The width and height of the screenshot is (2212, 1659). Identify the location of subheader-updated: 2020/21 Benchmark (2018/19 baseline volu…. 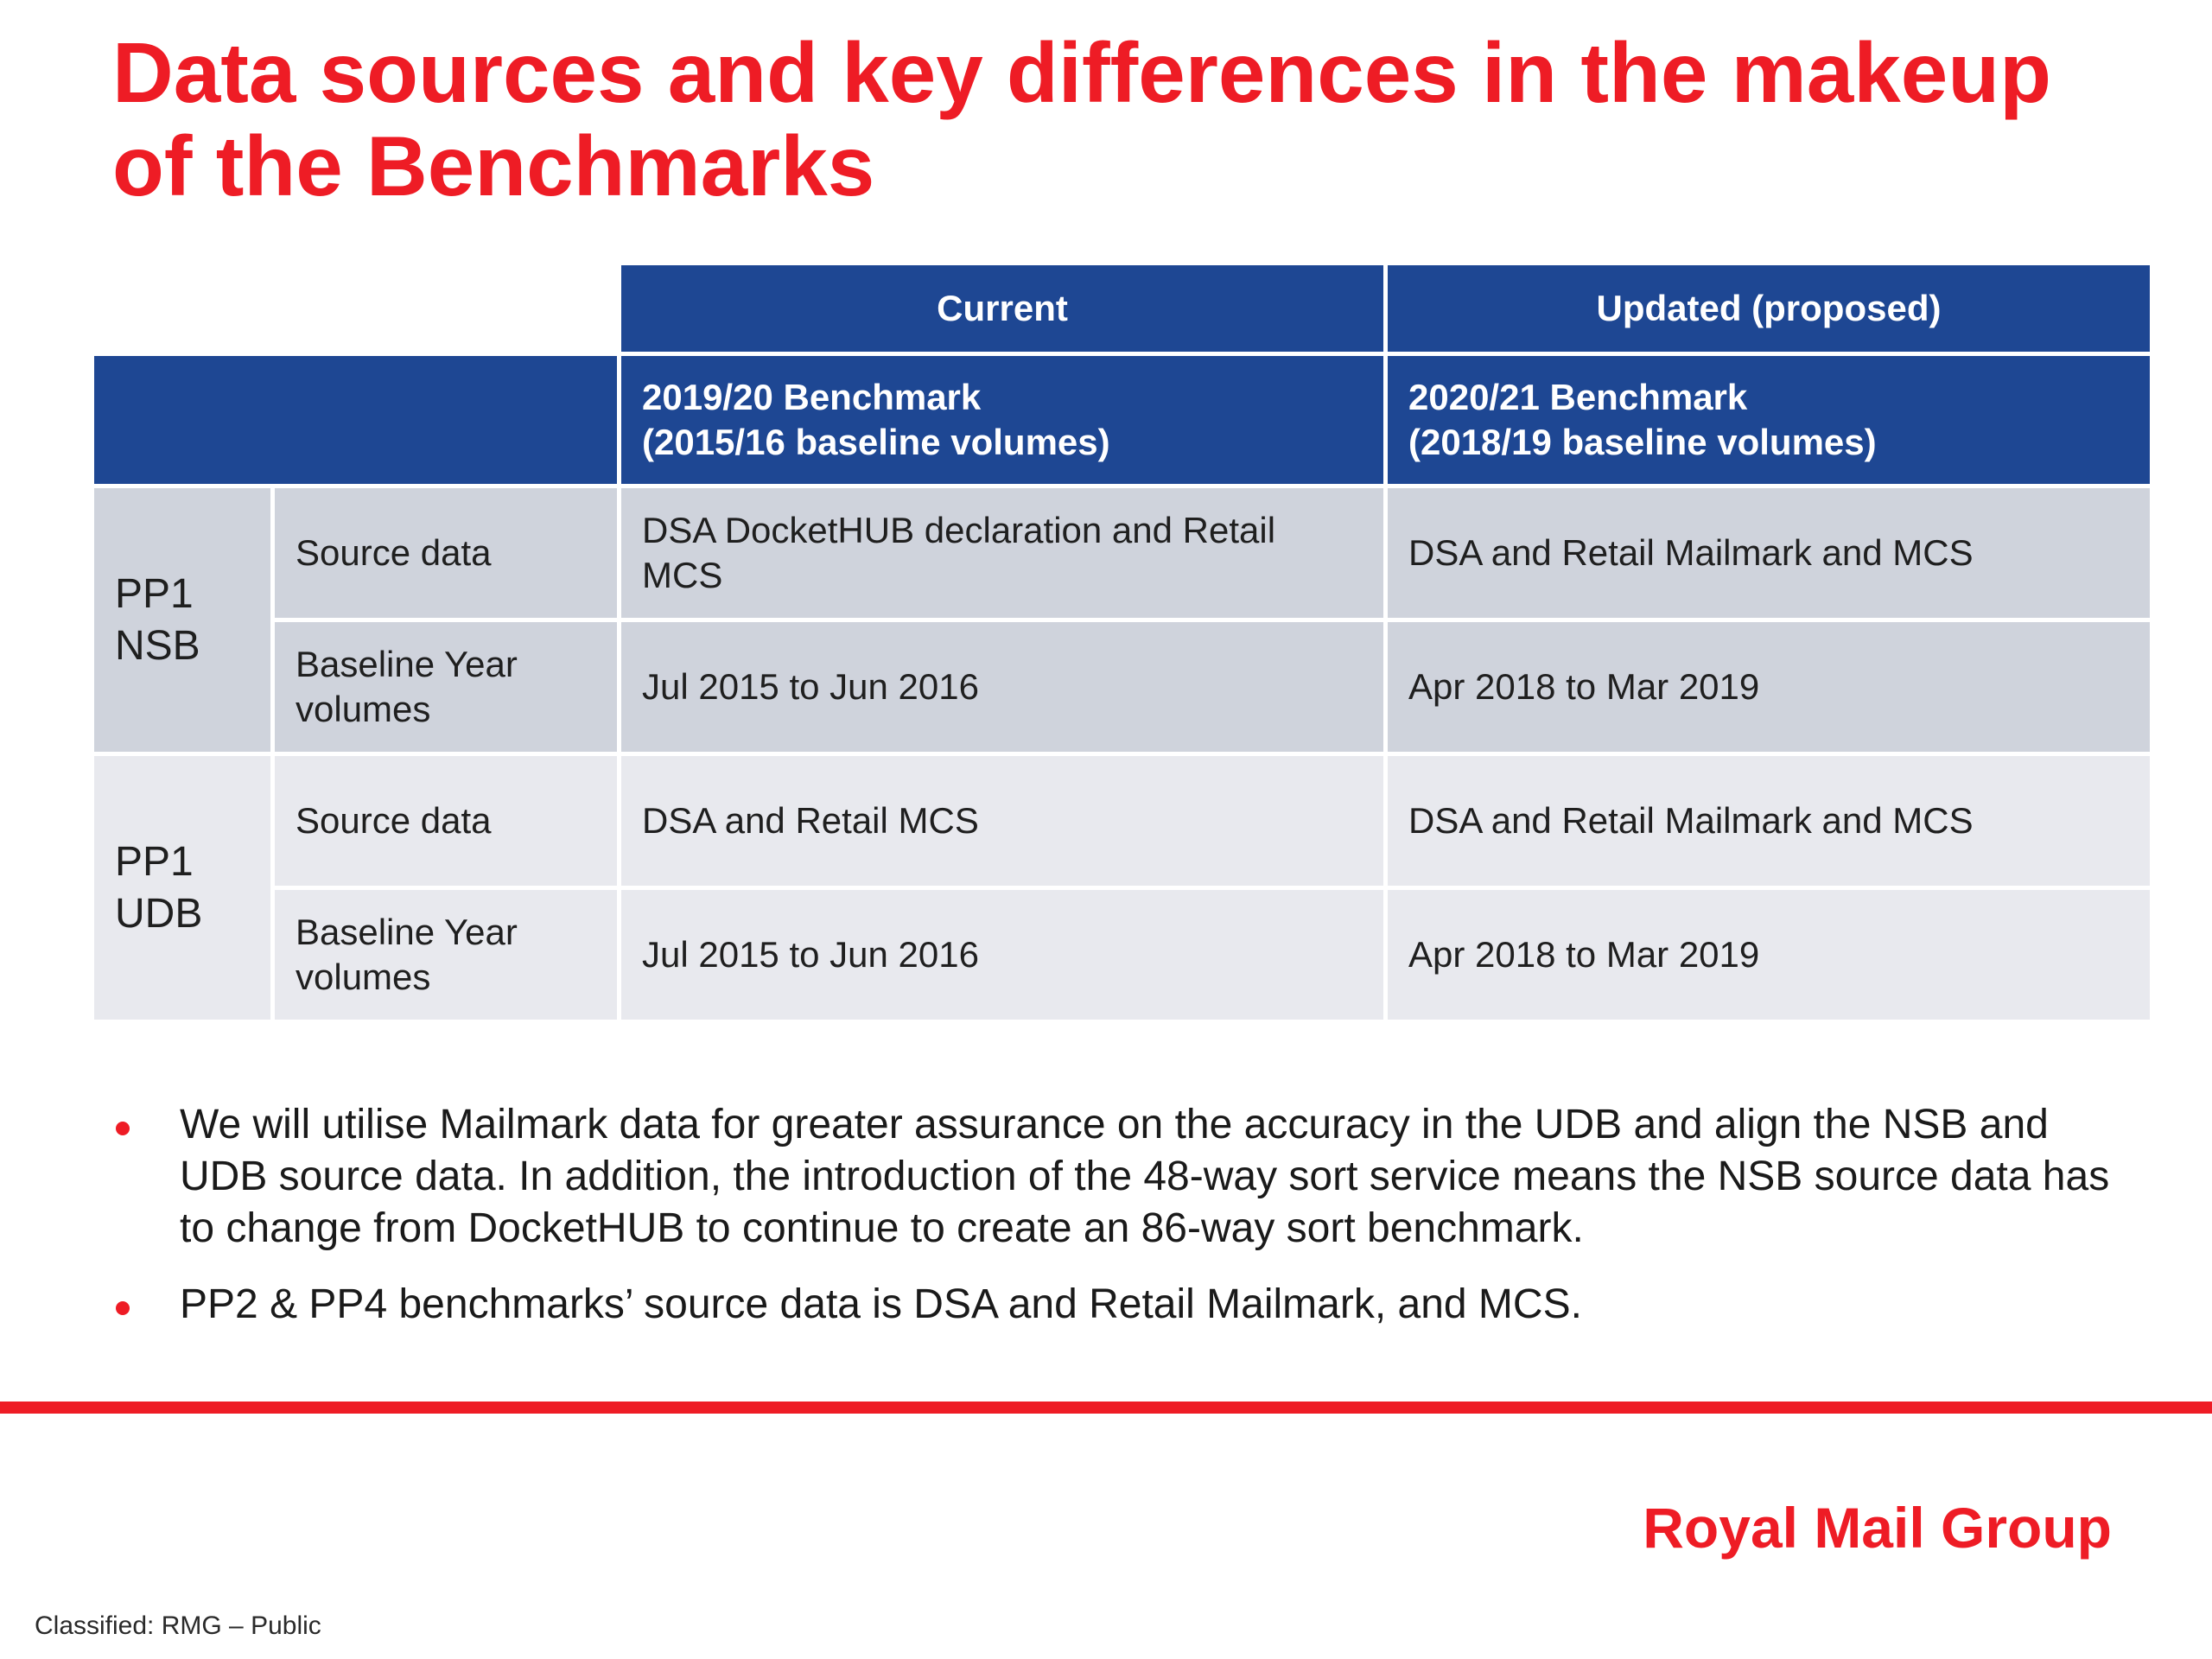
(1769, 420).